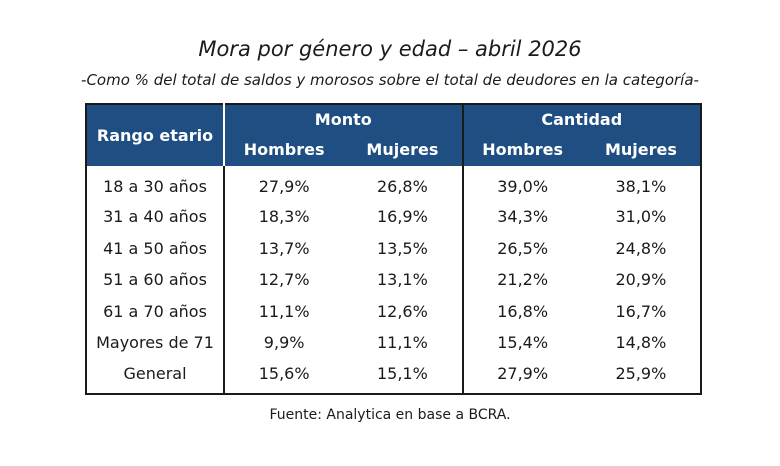  What do you see at coordinates (522, 280) in the screenshot?
I see `cell-cantidad-hombres: 21,2%` at bounding box center [522, 280].